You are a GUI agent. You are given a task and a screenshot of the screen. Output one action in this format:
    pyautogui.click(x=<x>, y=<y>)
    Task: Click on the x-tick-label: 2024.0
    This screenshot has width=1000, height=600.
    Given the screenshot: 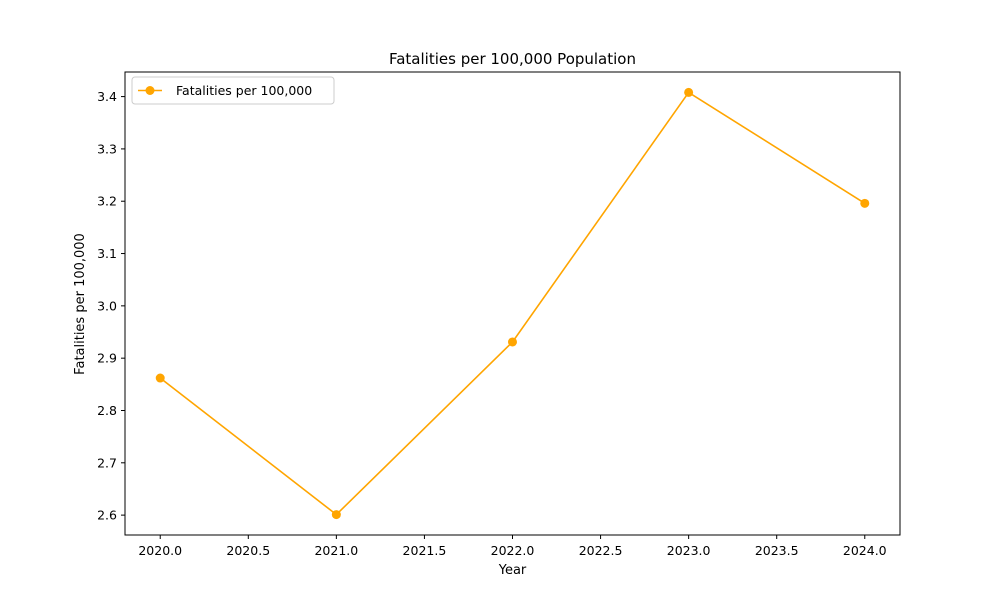 What is the action you would take?
    pyautogui.click(x=865, y=550)
    